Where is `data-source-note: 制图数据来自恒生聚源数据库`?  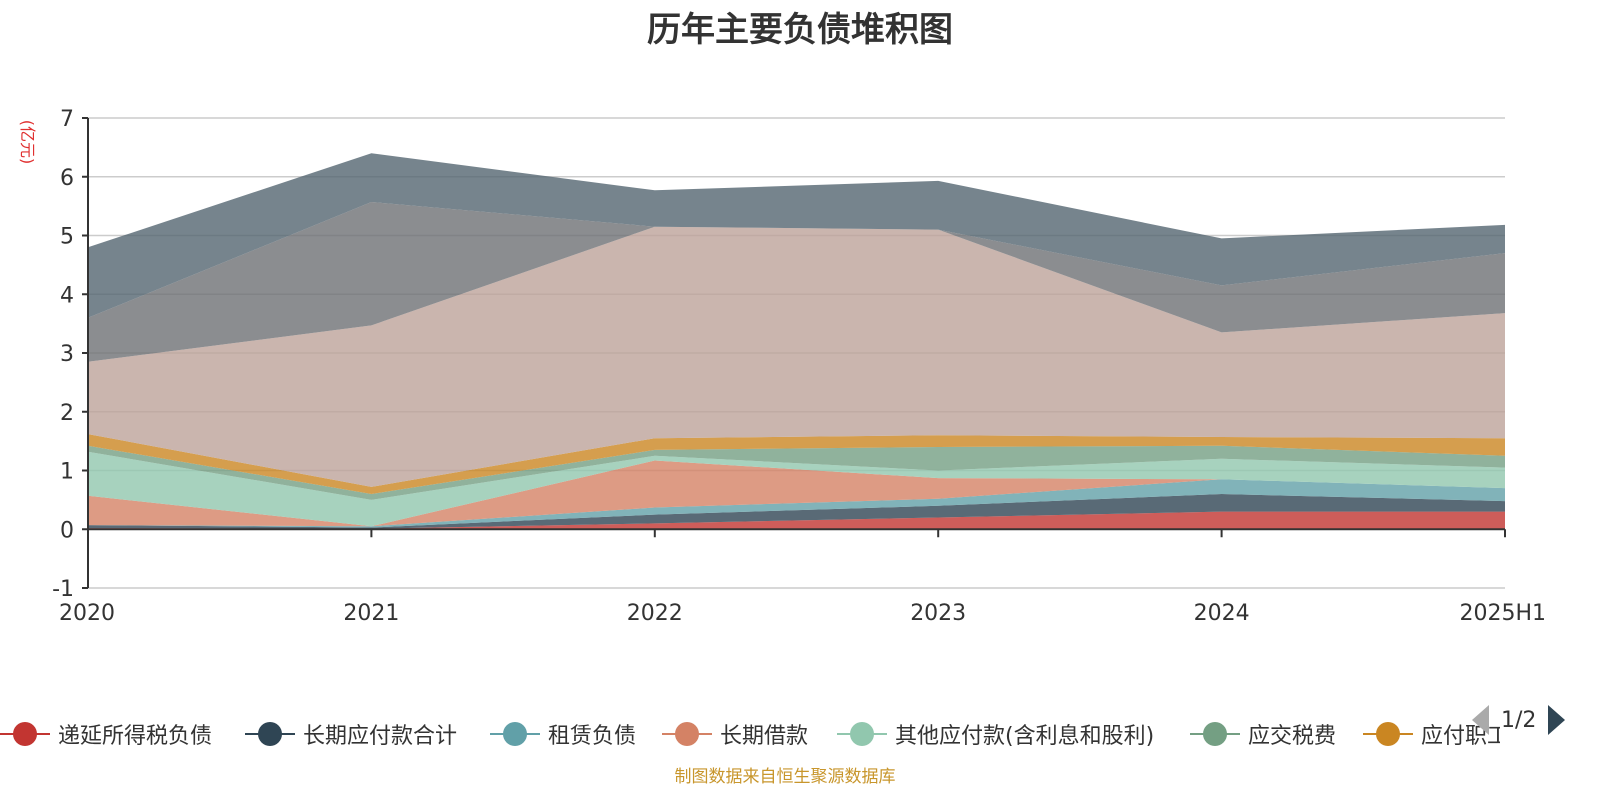 data-source-note: 制图数据来自恒生聚源数据库 is located at coordinates (785, 777).